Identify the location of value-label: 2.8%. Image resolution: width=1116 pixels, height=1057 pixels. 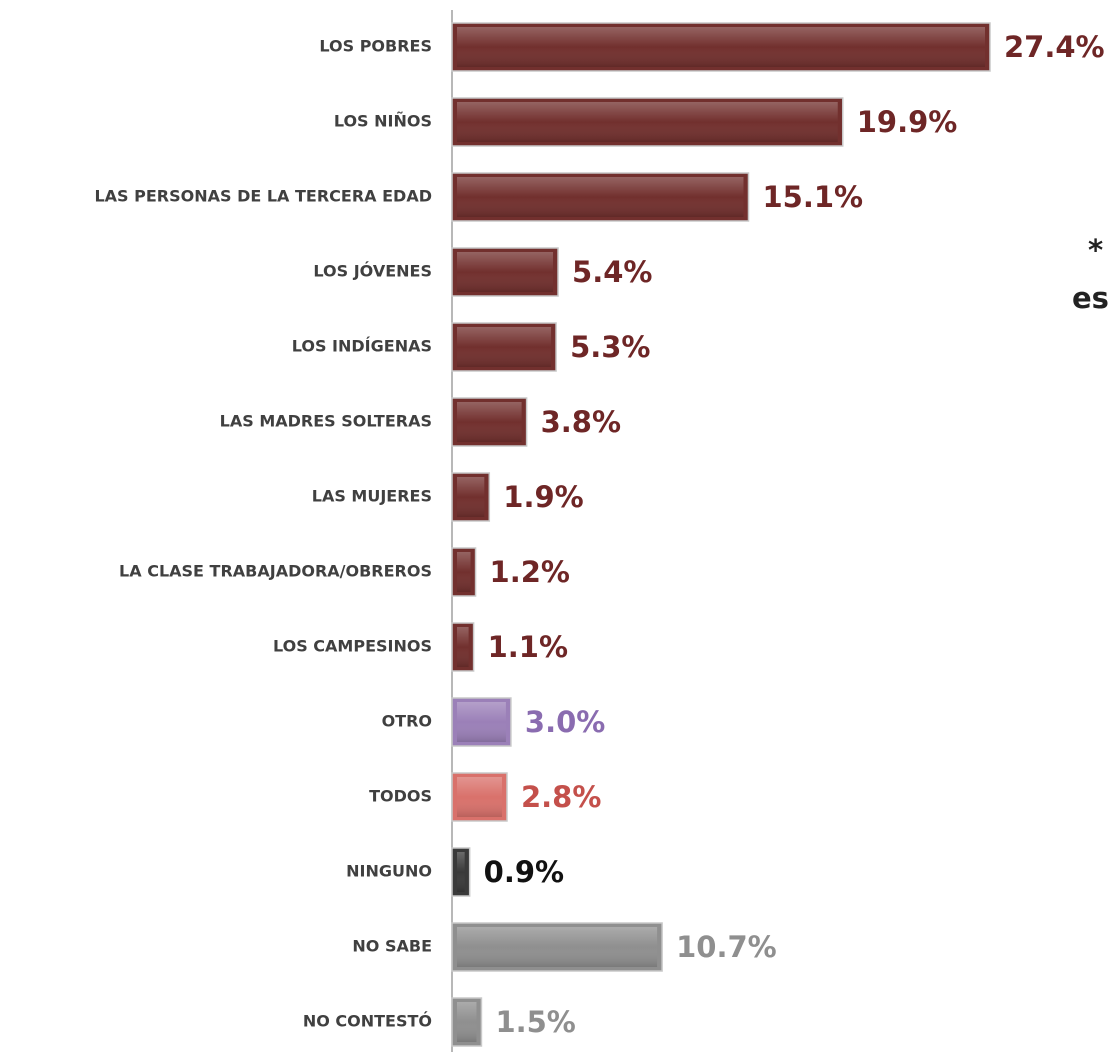
(561, 797).